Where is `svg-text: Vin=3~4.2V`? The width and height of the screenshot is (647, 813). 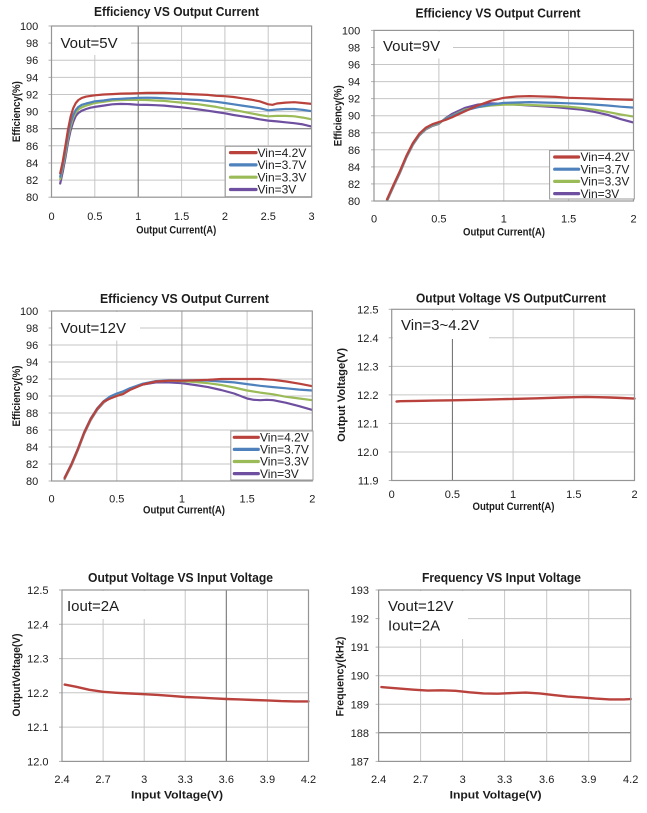 svg-text: Vin=3~4.2V is located at coordinates (440, 325).